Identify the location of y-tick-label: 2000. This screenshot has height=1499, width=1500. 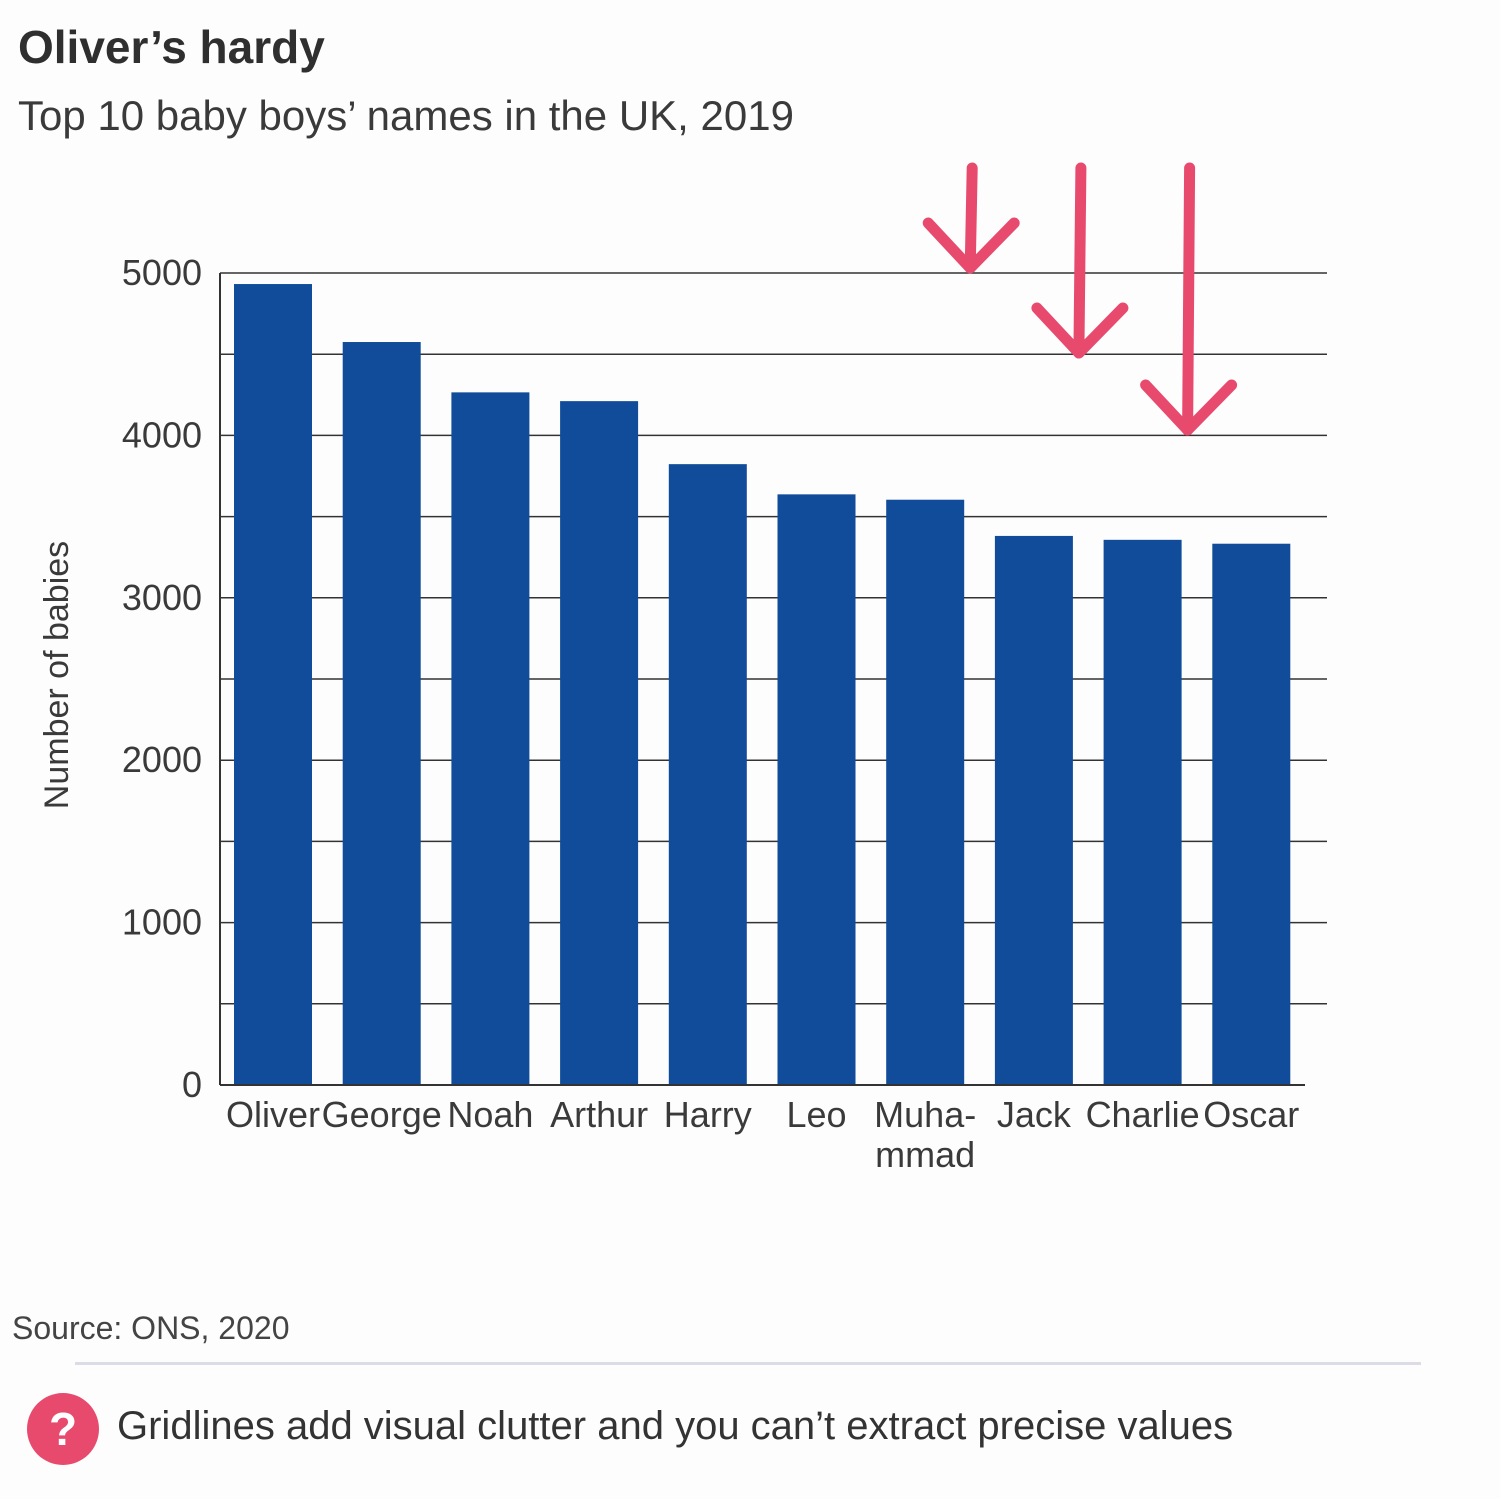
(162, 759).